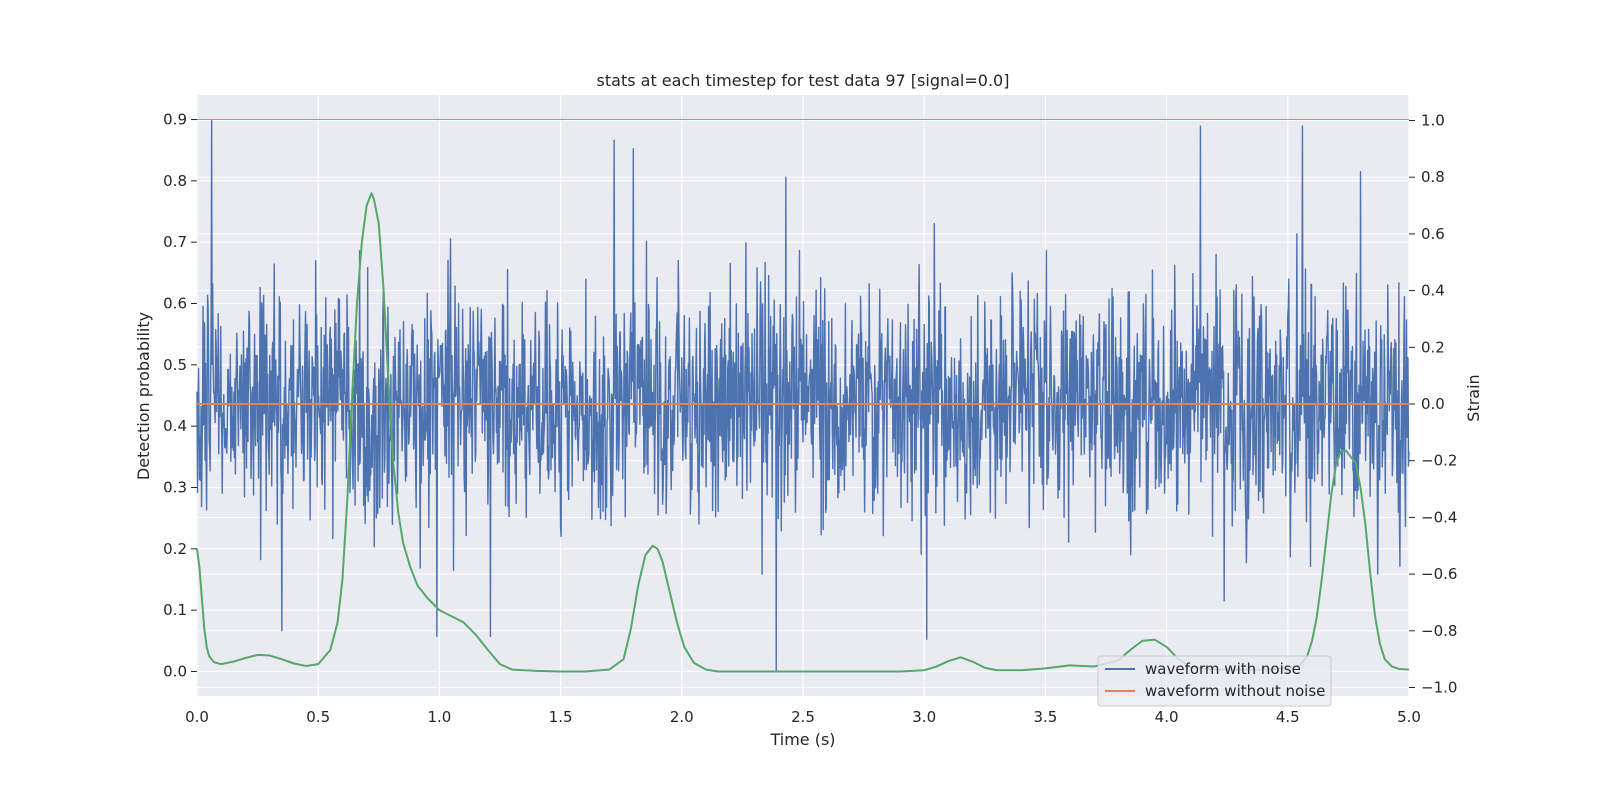  What do you see at coordinates (1439, 461) in the screenshot?
I see `right-y-tick-label: −0.2` at bounding box center [1439, 461].